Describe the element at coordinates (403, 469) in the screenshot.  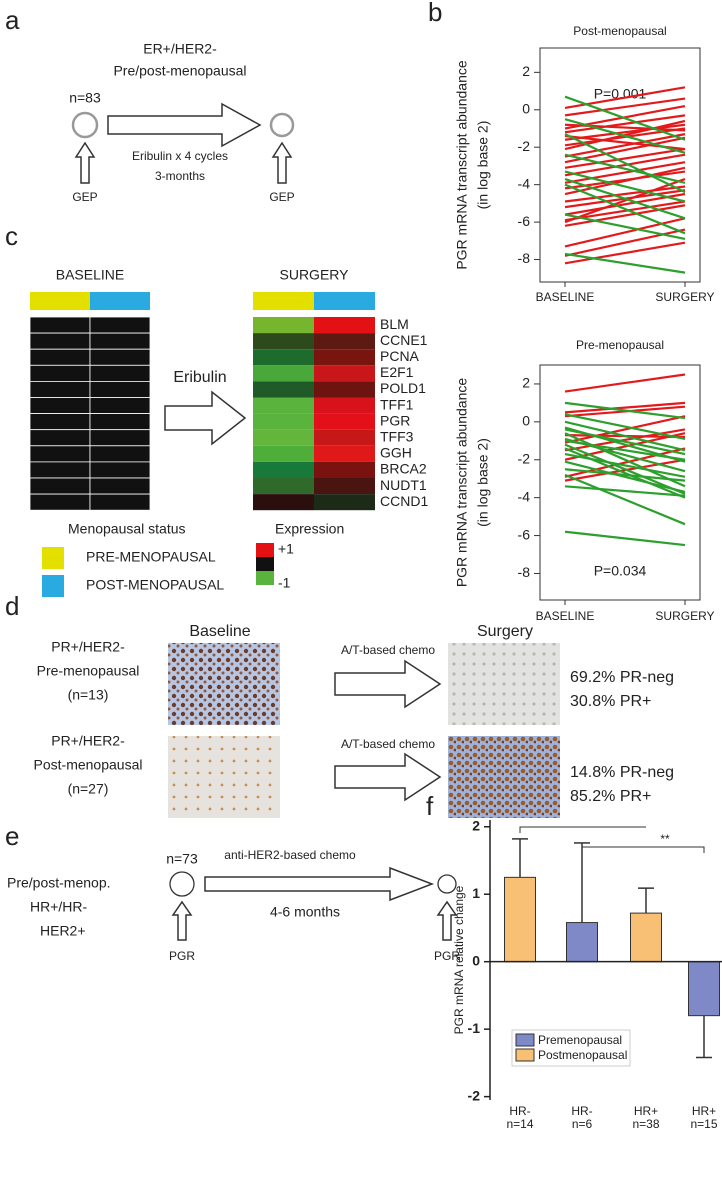
I see `gene-label: BRCA2` at that location.